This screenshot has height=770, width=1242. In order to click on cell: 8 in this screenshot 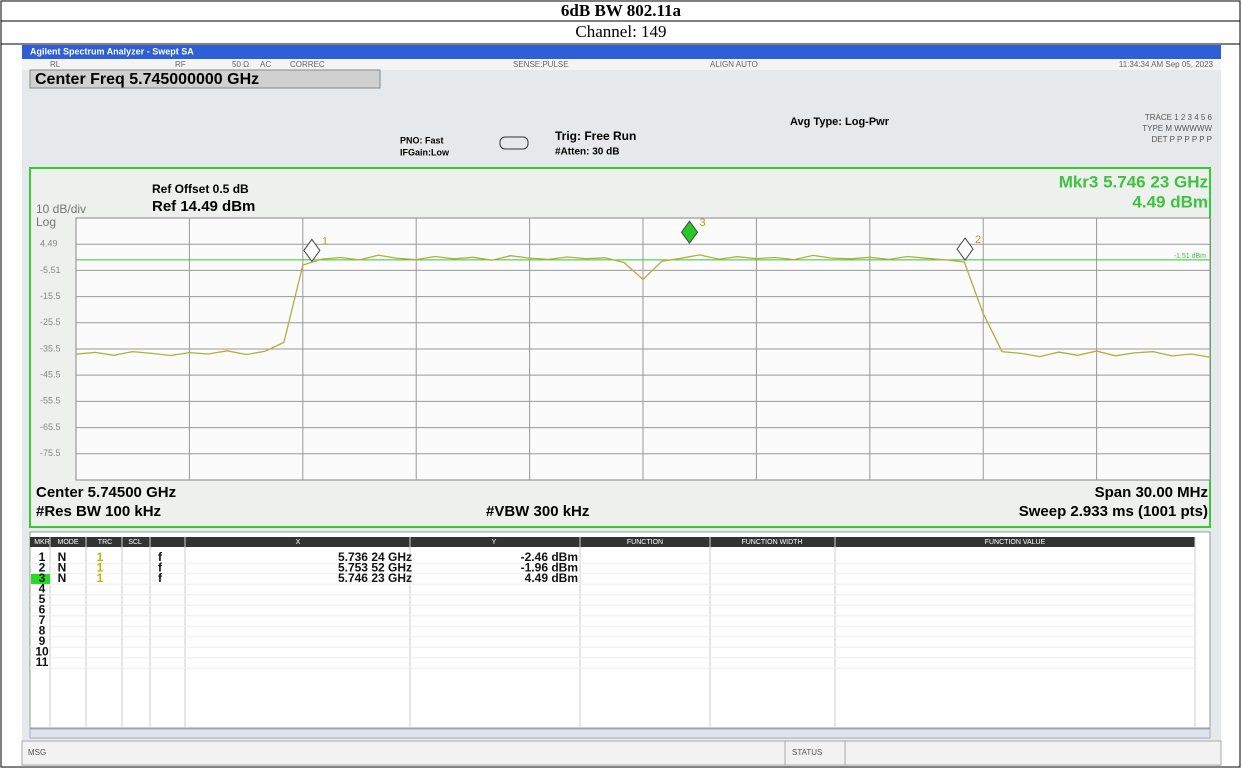, I will do `click(42, 631)`.